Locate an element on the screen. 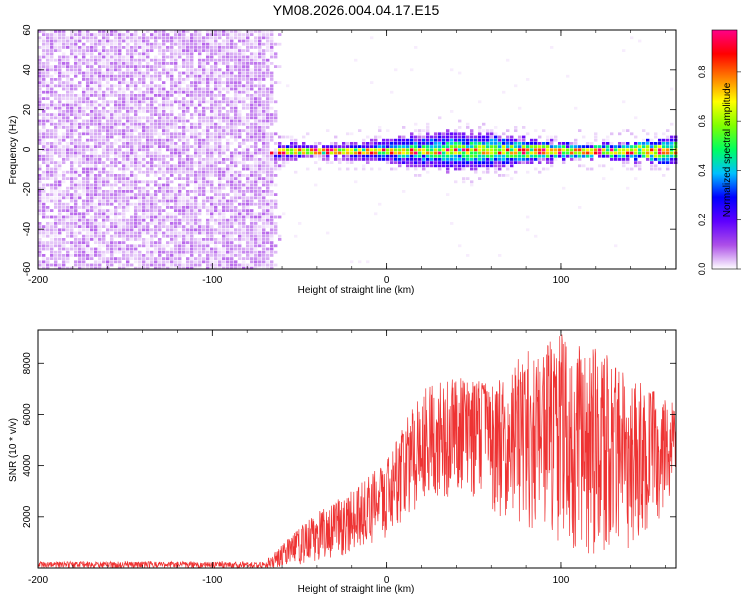 Image resolution: width=750 pixels, height=605 pixels. colorbar-ticks: 0.0 0.2 0.4 0.6 0.8 is located at coordinates (719, 171).